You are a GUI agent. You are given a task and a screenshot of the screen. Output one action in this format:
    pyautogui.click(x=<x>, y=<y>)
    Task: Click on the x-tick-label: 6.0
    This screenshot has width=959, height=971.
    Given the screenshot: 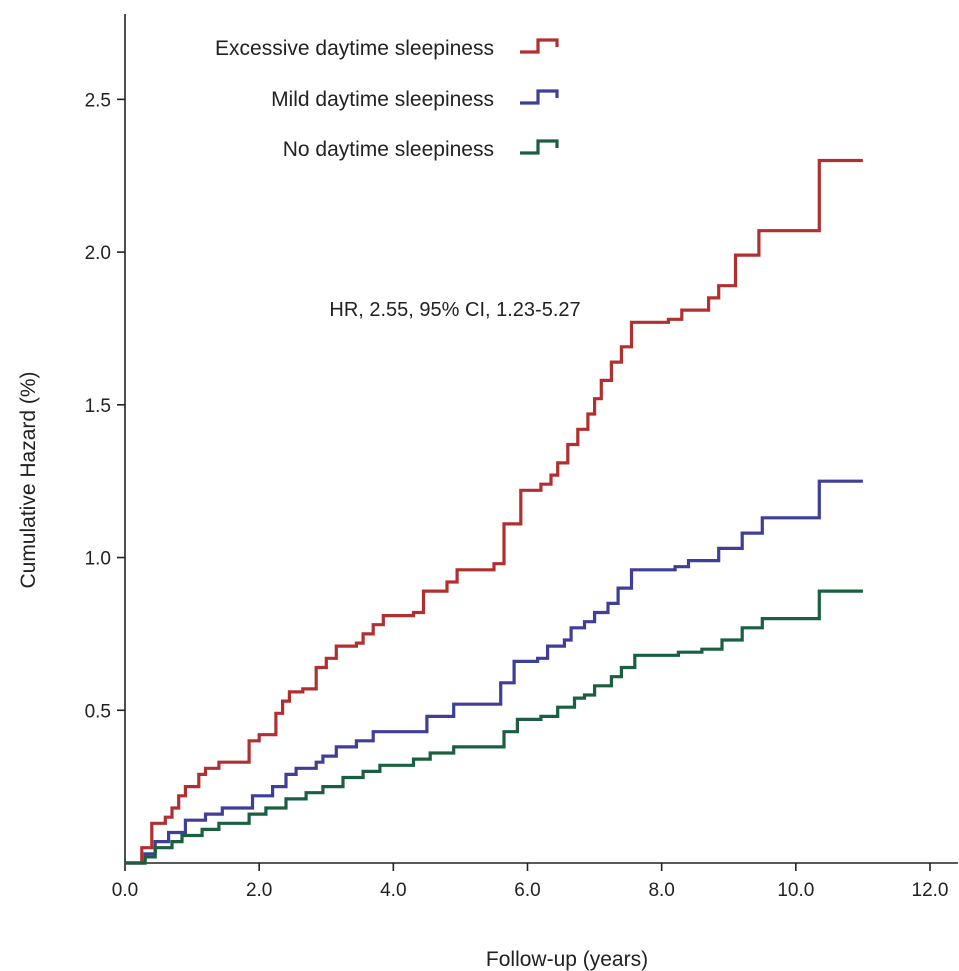 What is the action you would take?
    pyautogui.click(x=527, y=890)
    